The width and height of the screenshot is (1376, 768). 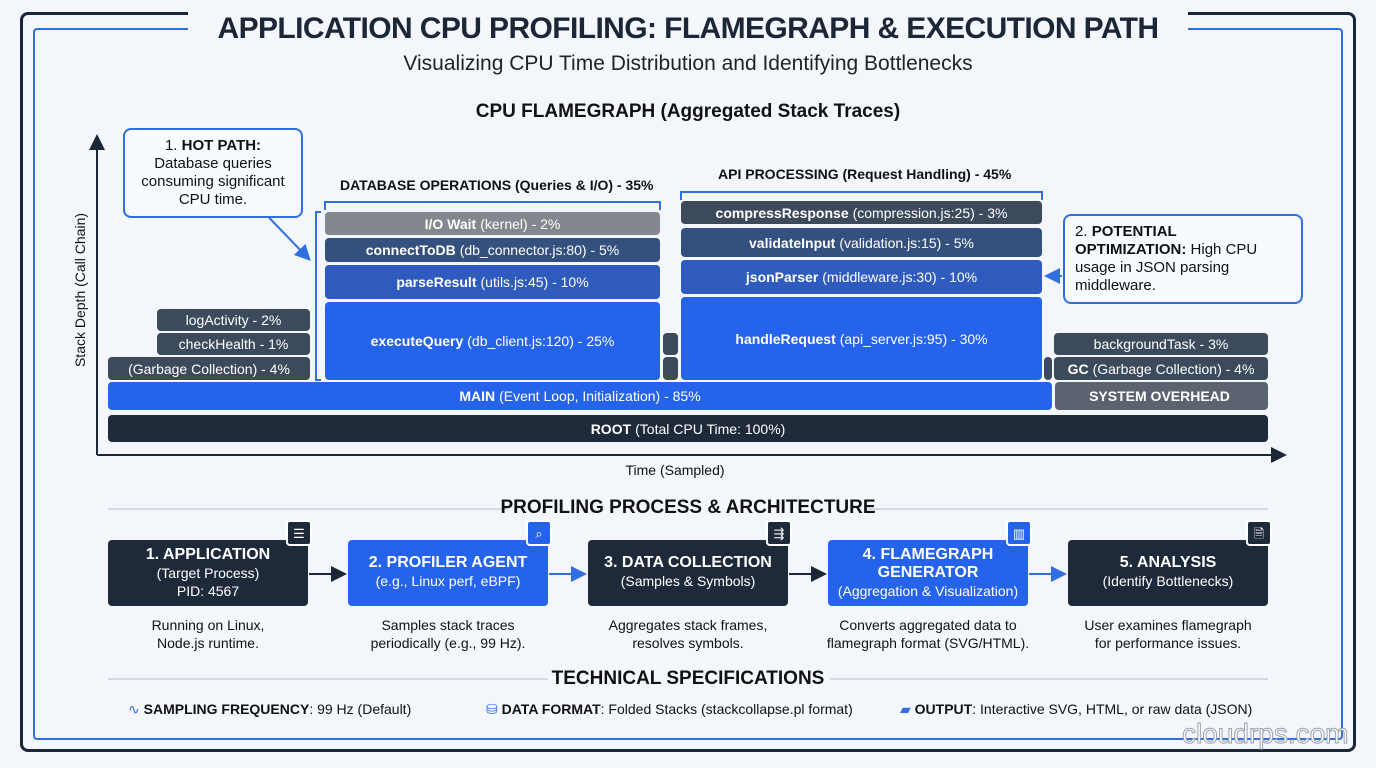 What do you see at coordinates (448, 562) in the screenshot?
I see `step-title: 2. PROFILER AGENT` at bounding box center [448, 562].